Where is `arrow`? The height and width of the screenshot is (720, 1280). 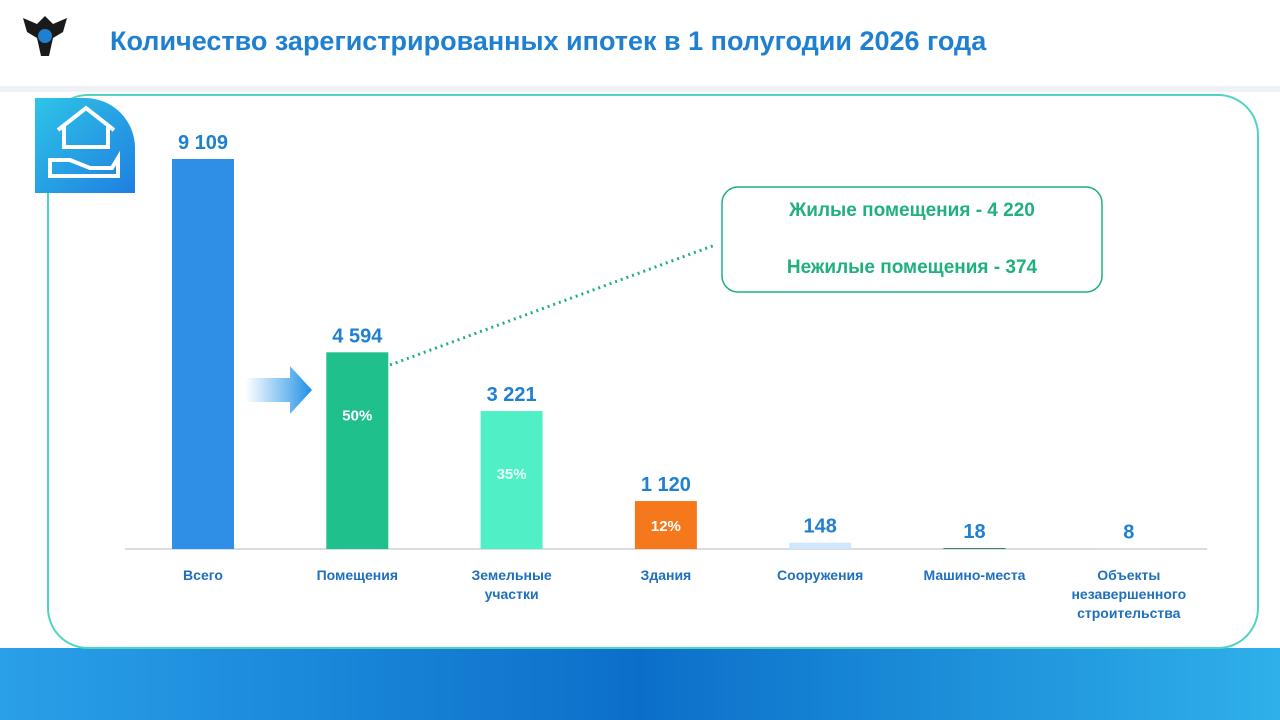
arrow is located at coordinates (278, 390).